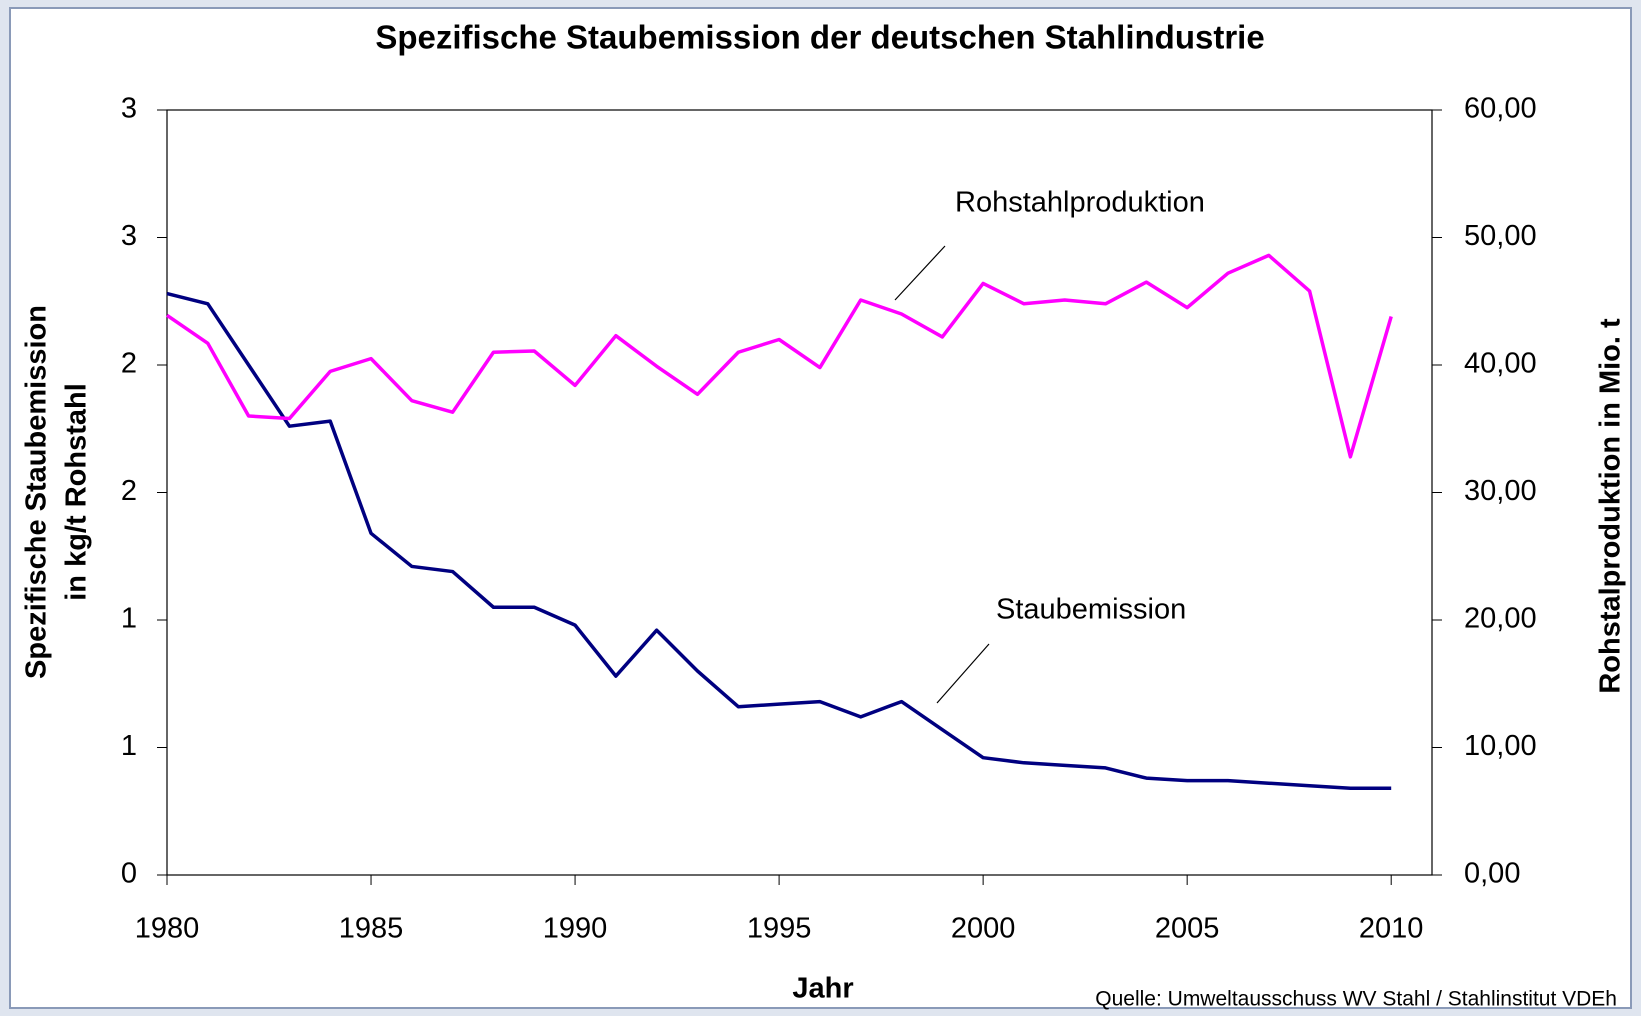 This screenshot has width=1641, height=1016. I want to click on y2-tick-label: 40,00, so click(1500, 364).